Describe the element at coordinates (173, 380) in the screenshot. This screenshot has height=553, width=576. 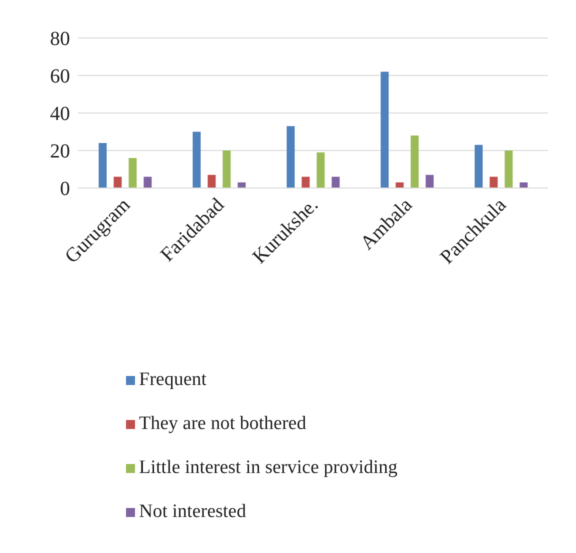
I see `legend-label: Frequent` at that location.